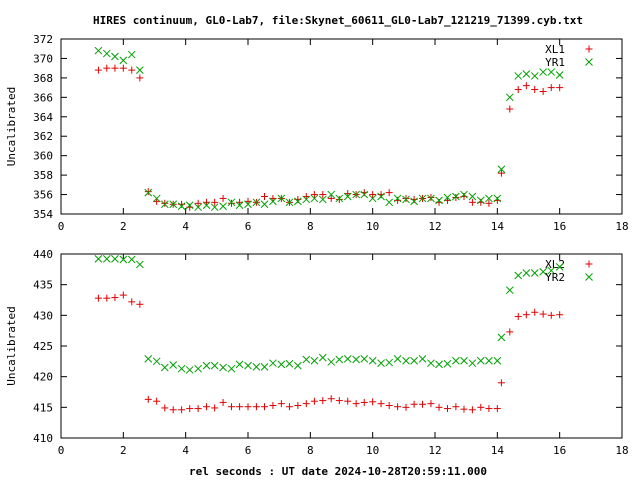 This screenshot has height=485, width=640. I want to click on x-tick-label: 4, so click(185, 226).